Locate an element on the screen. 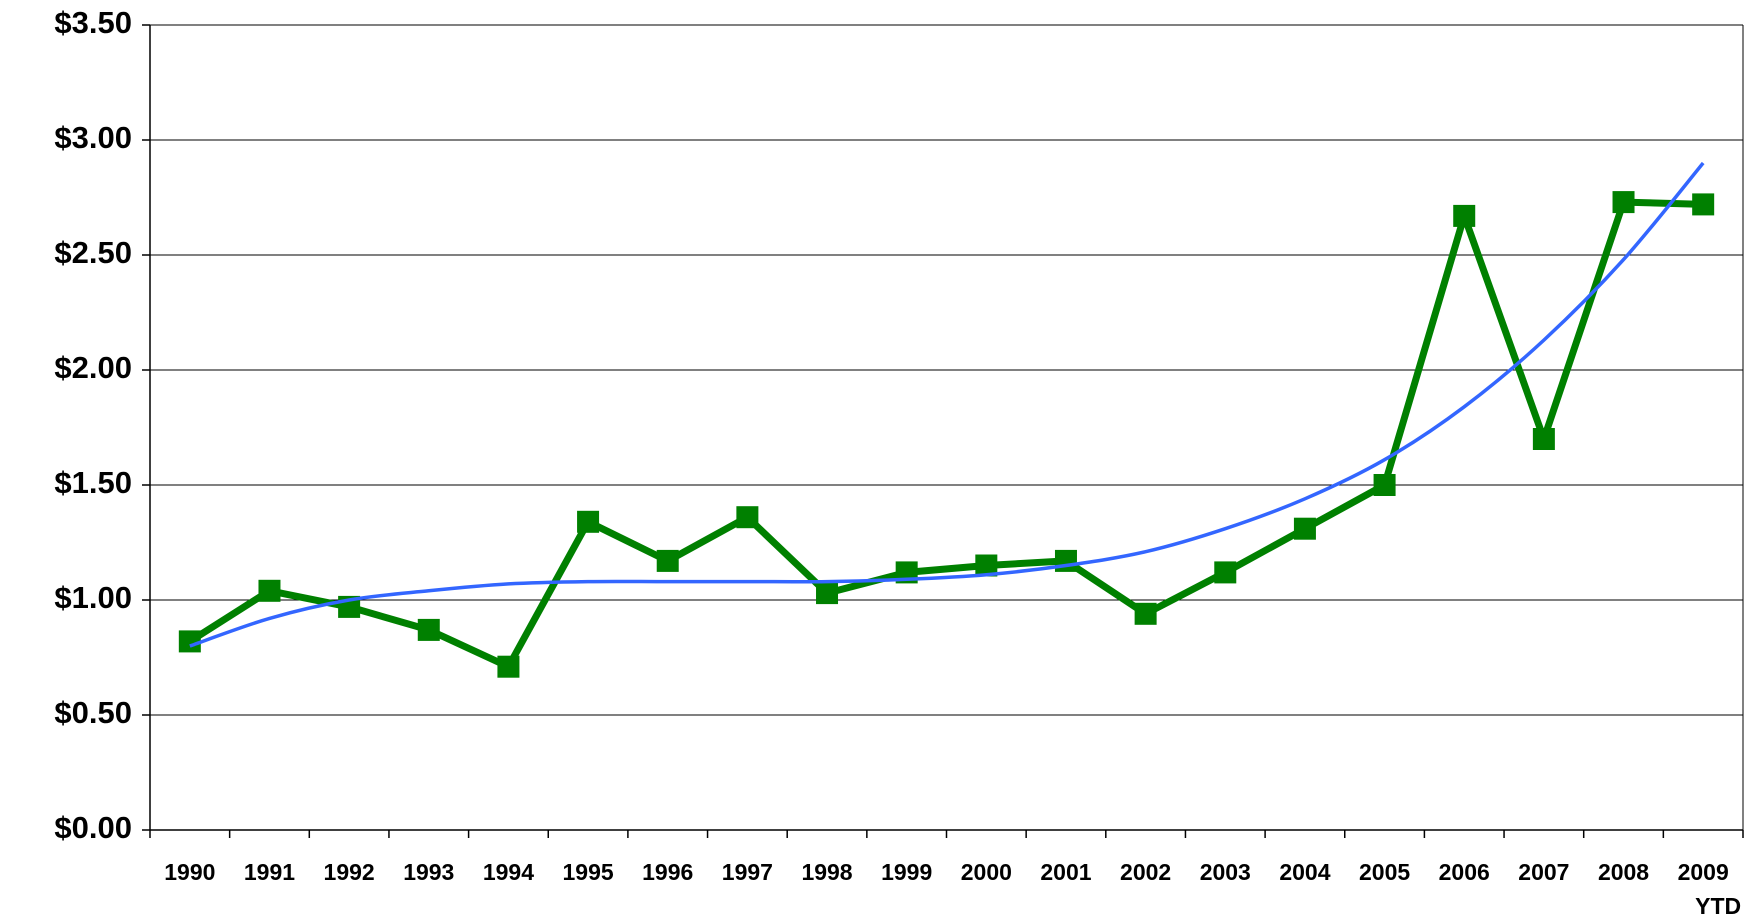 The width and height of the screenshot is (1746, 924). x-tick-label: 1995 is located at coordinates (587, 872).